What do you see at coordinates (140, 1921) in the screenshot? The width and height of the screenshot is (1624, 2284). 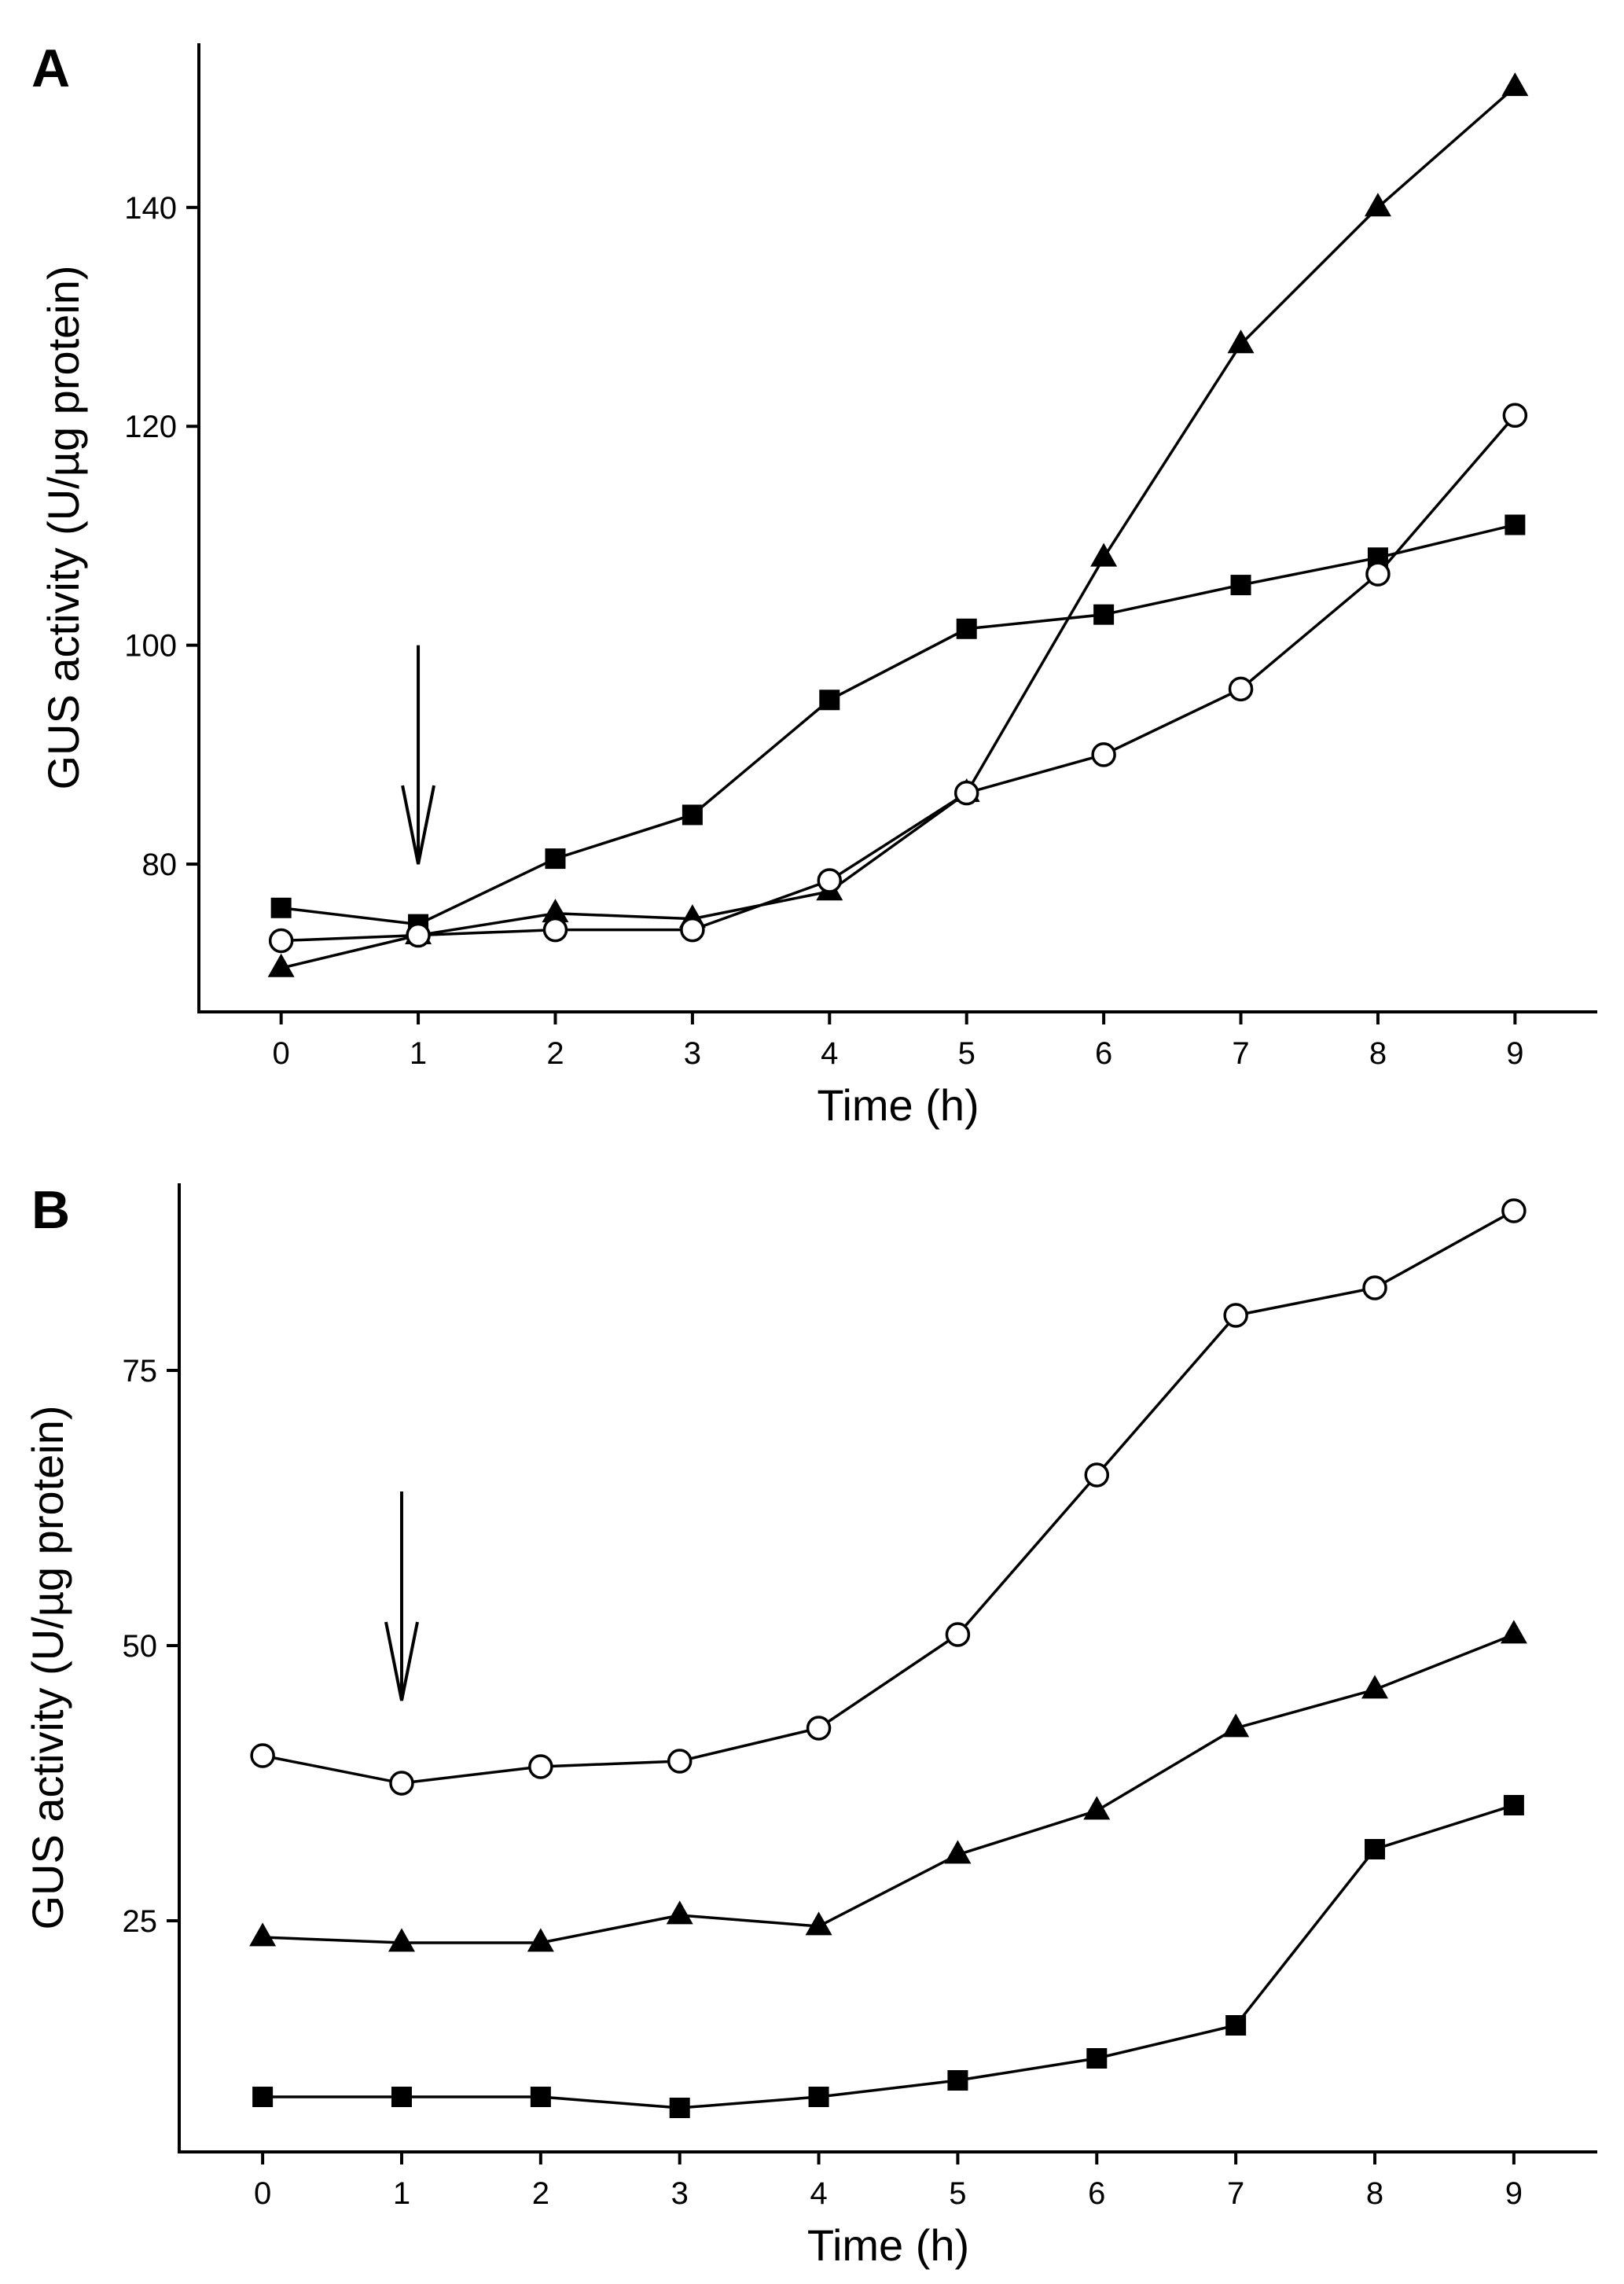 I see `y-tick-label: 25` at bounding box center [140, 1921].